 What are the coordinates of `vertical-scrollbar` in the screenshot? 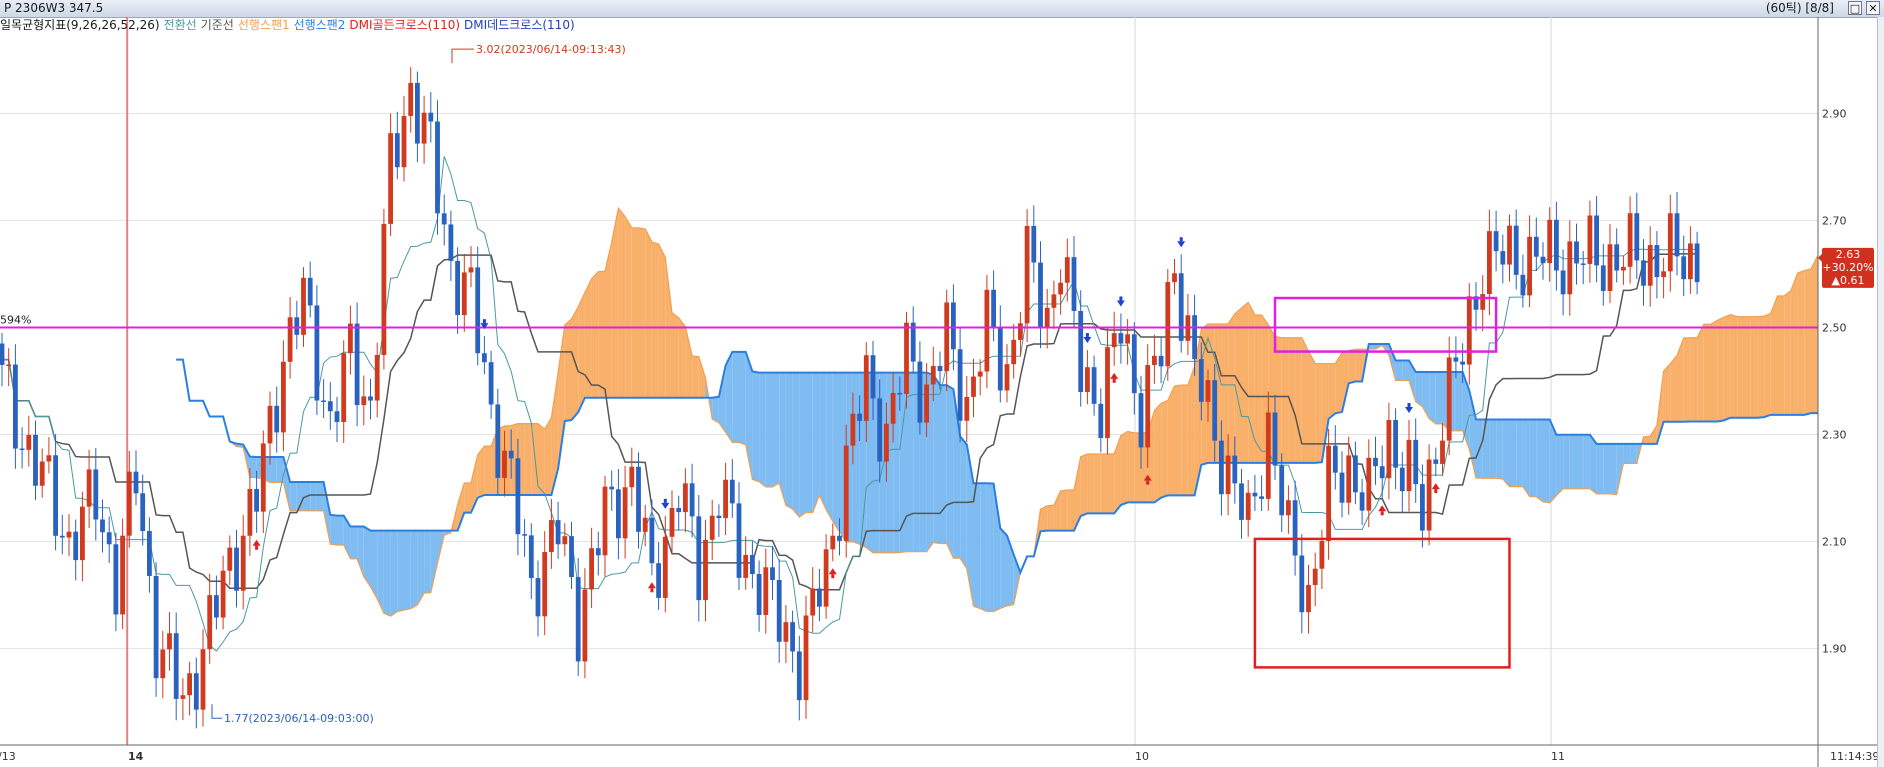 It's located at (1880, 392).